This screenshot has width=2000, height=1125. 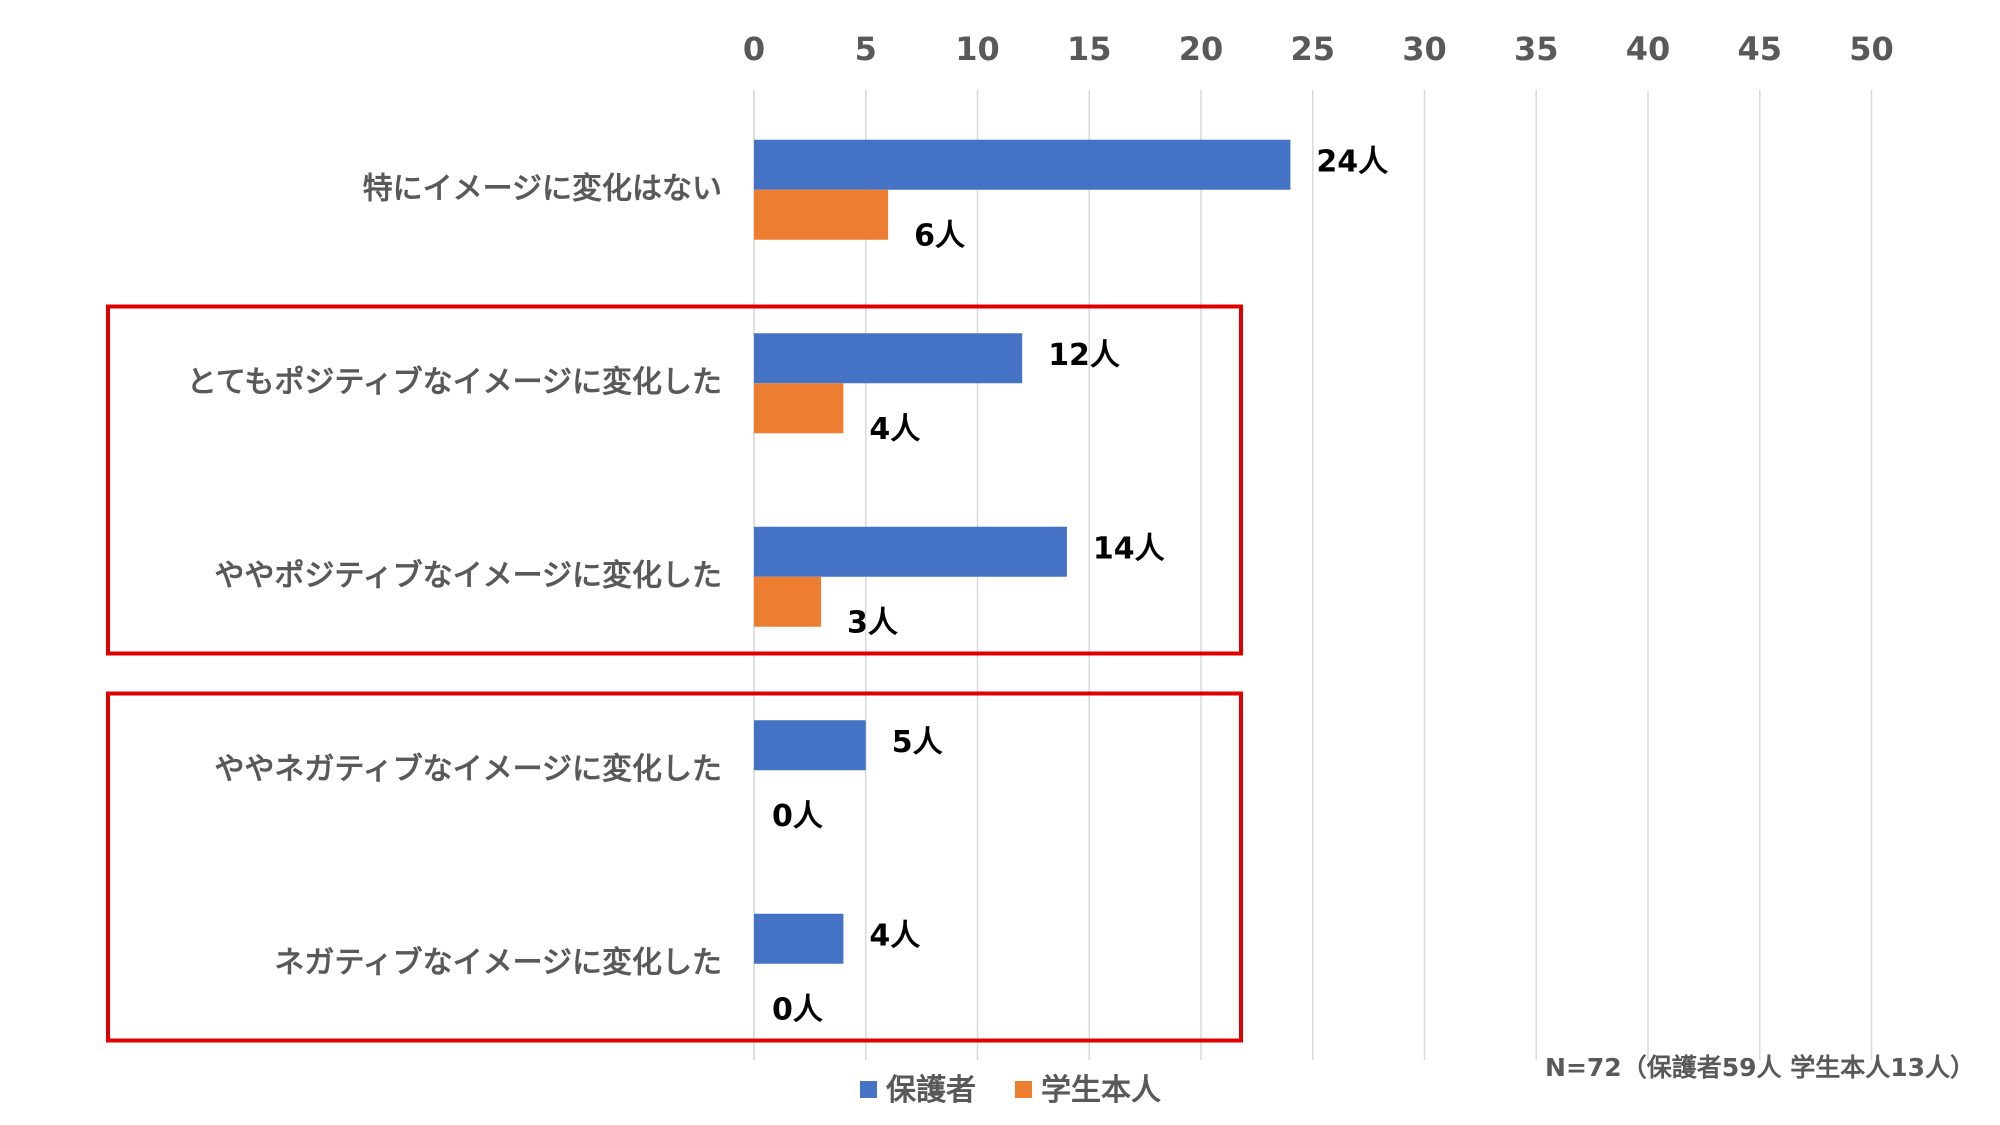 What do you see at coordinates (1084, 355) in the screenshot?
I see `data-label: 12人` at bounding box center [1084, 355].